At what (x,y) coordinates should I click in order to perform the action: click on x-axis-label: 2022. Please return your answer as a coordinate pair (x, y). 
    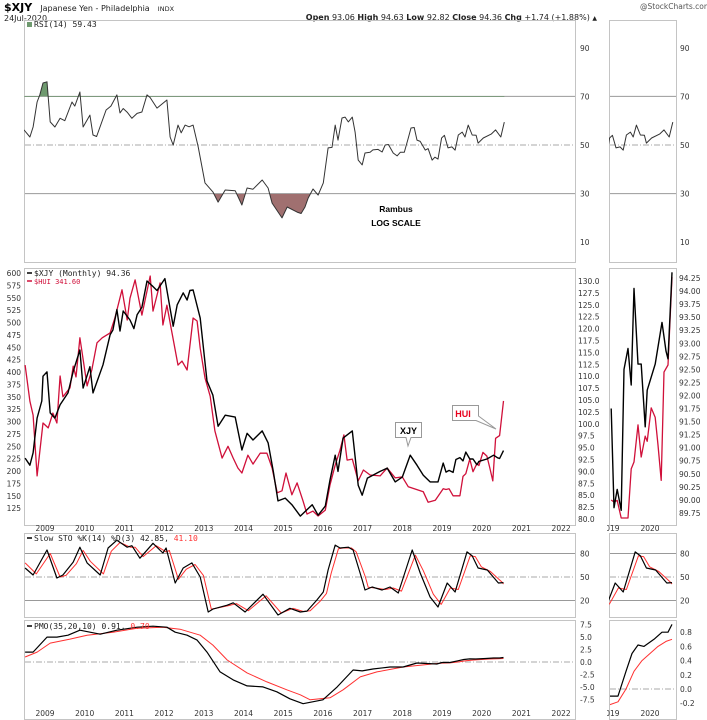
    Looking at the image, I should click on (561, 528).